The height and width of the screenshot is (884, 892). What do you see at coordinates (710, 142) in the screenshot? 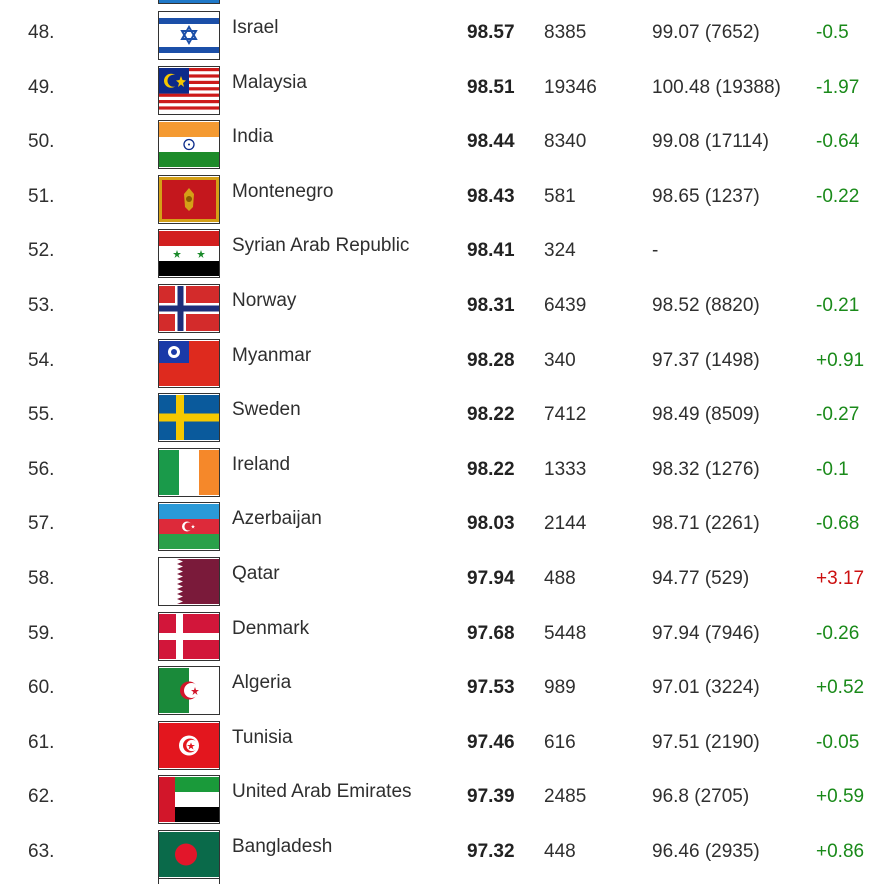
I see `previous-value: 99.08 (17114)` at bounding box center [710, 142].